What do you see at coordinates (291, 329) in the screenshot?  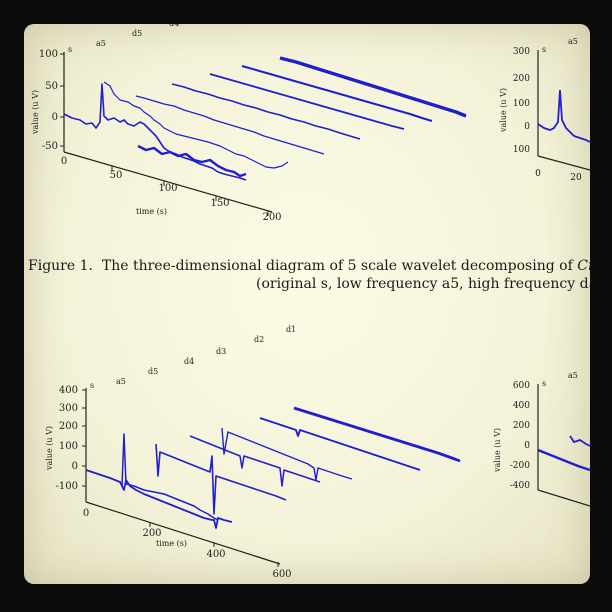 I see `series-label: d1` at bounding box center [291, 329].